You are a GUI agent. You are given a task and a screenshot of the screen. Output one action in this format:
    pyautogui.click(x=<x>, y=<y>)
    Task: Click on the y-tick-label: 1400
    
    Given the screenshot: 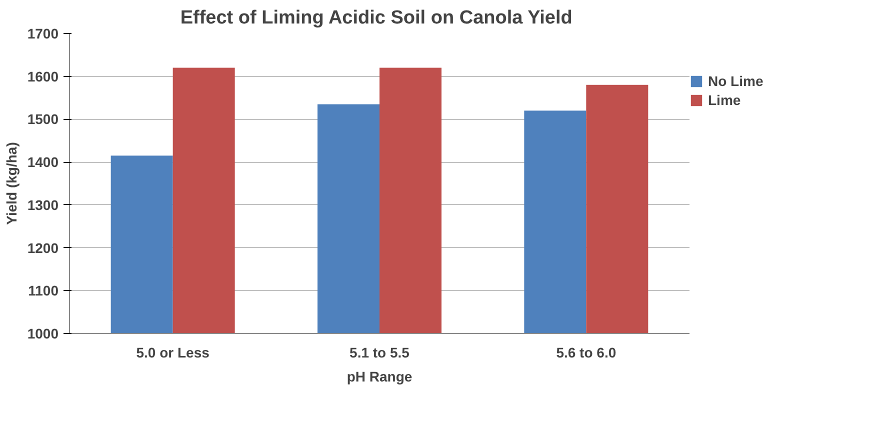 What is the action you would take?
    pyautogui.click(x=43, y=162)
    